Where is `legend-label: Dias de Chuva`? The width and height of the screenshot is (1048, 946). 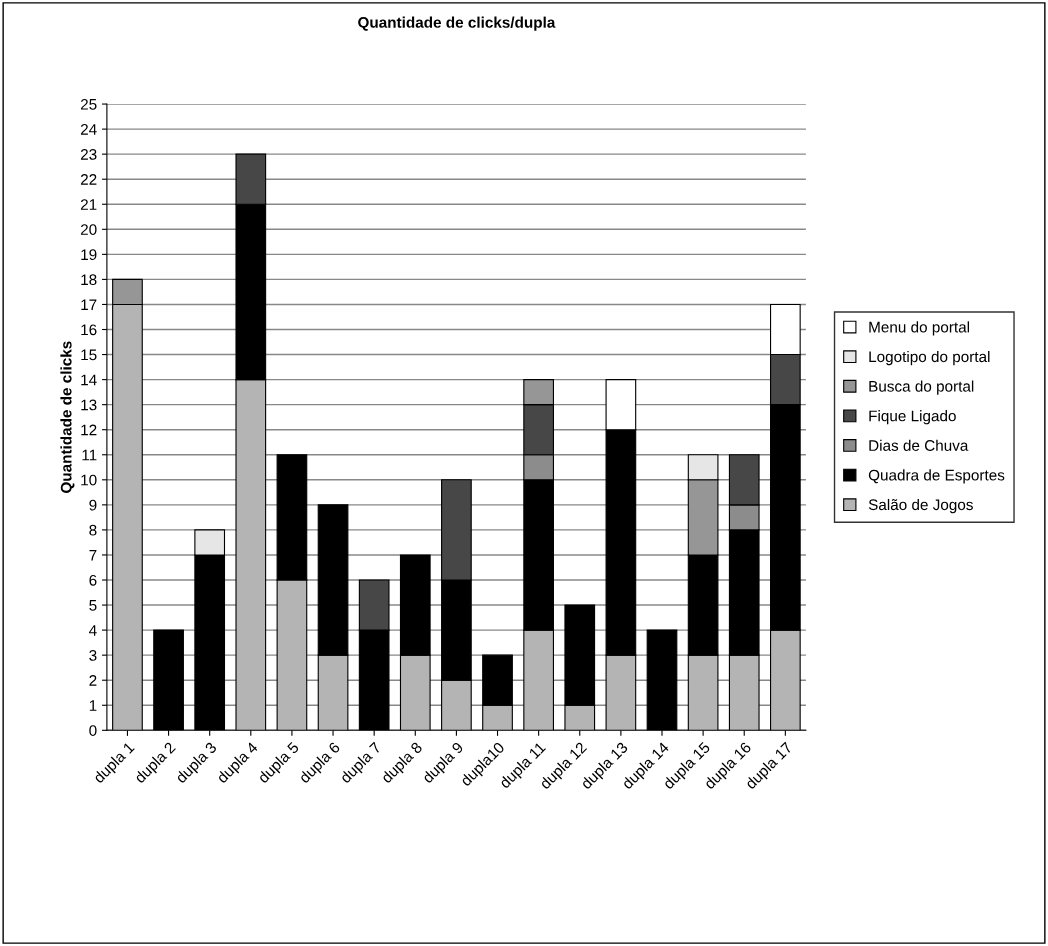 legend-label: Dias de Chuva is located at coordinates (919, 445).